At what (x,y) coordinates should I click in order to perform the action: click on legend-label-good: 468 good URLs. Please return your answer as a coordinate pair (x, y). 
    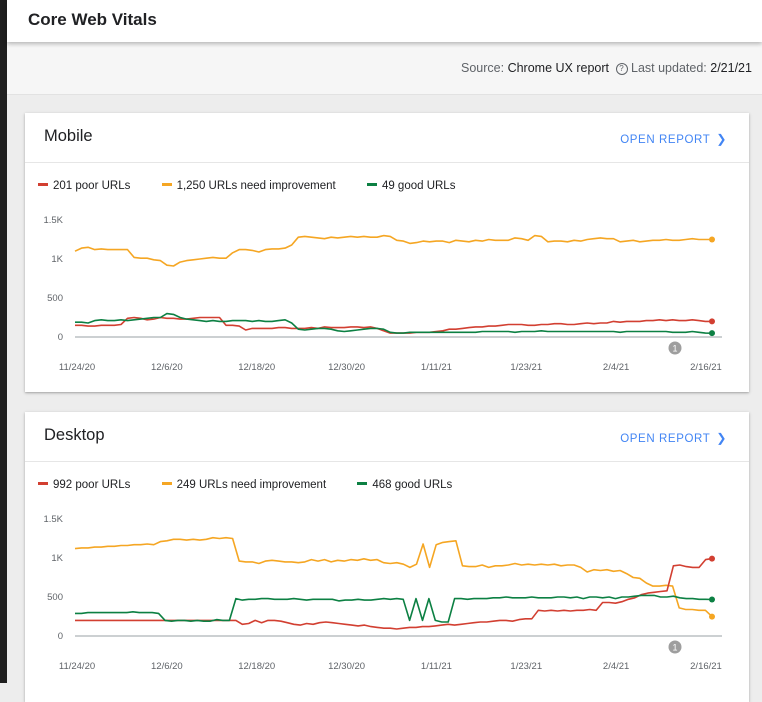
    Looking at the image, I should click on (412, 485).